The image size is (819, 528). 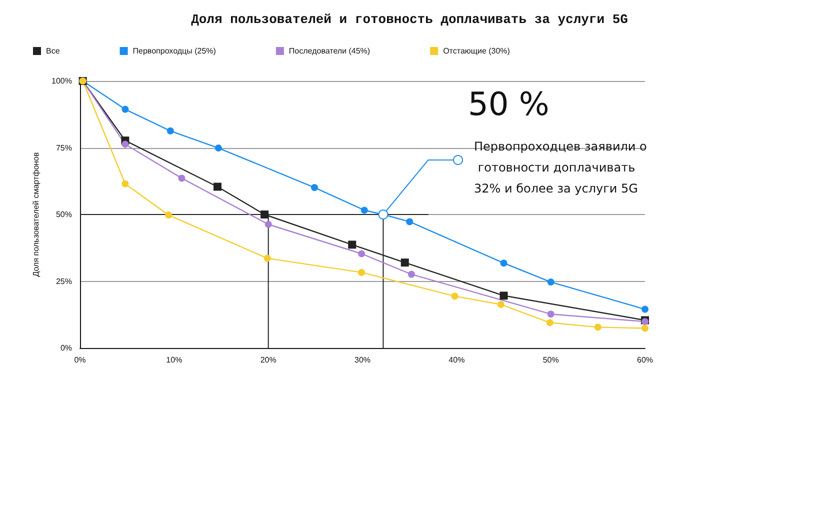 What do you see at coordinates (174, 360) in the screenshot?
I see `x-tick-label: 10%` at bounding box center [174, 360].